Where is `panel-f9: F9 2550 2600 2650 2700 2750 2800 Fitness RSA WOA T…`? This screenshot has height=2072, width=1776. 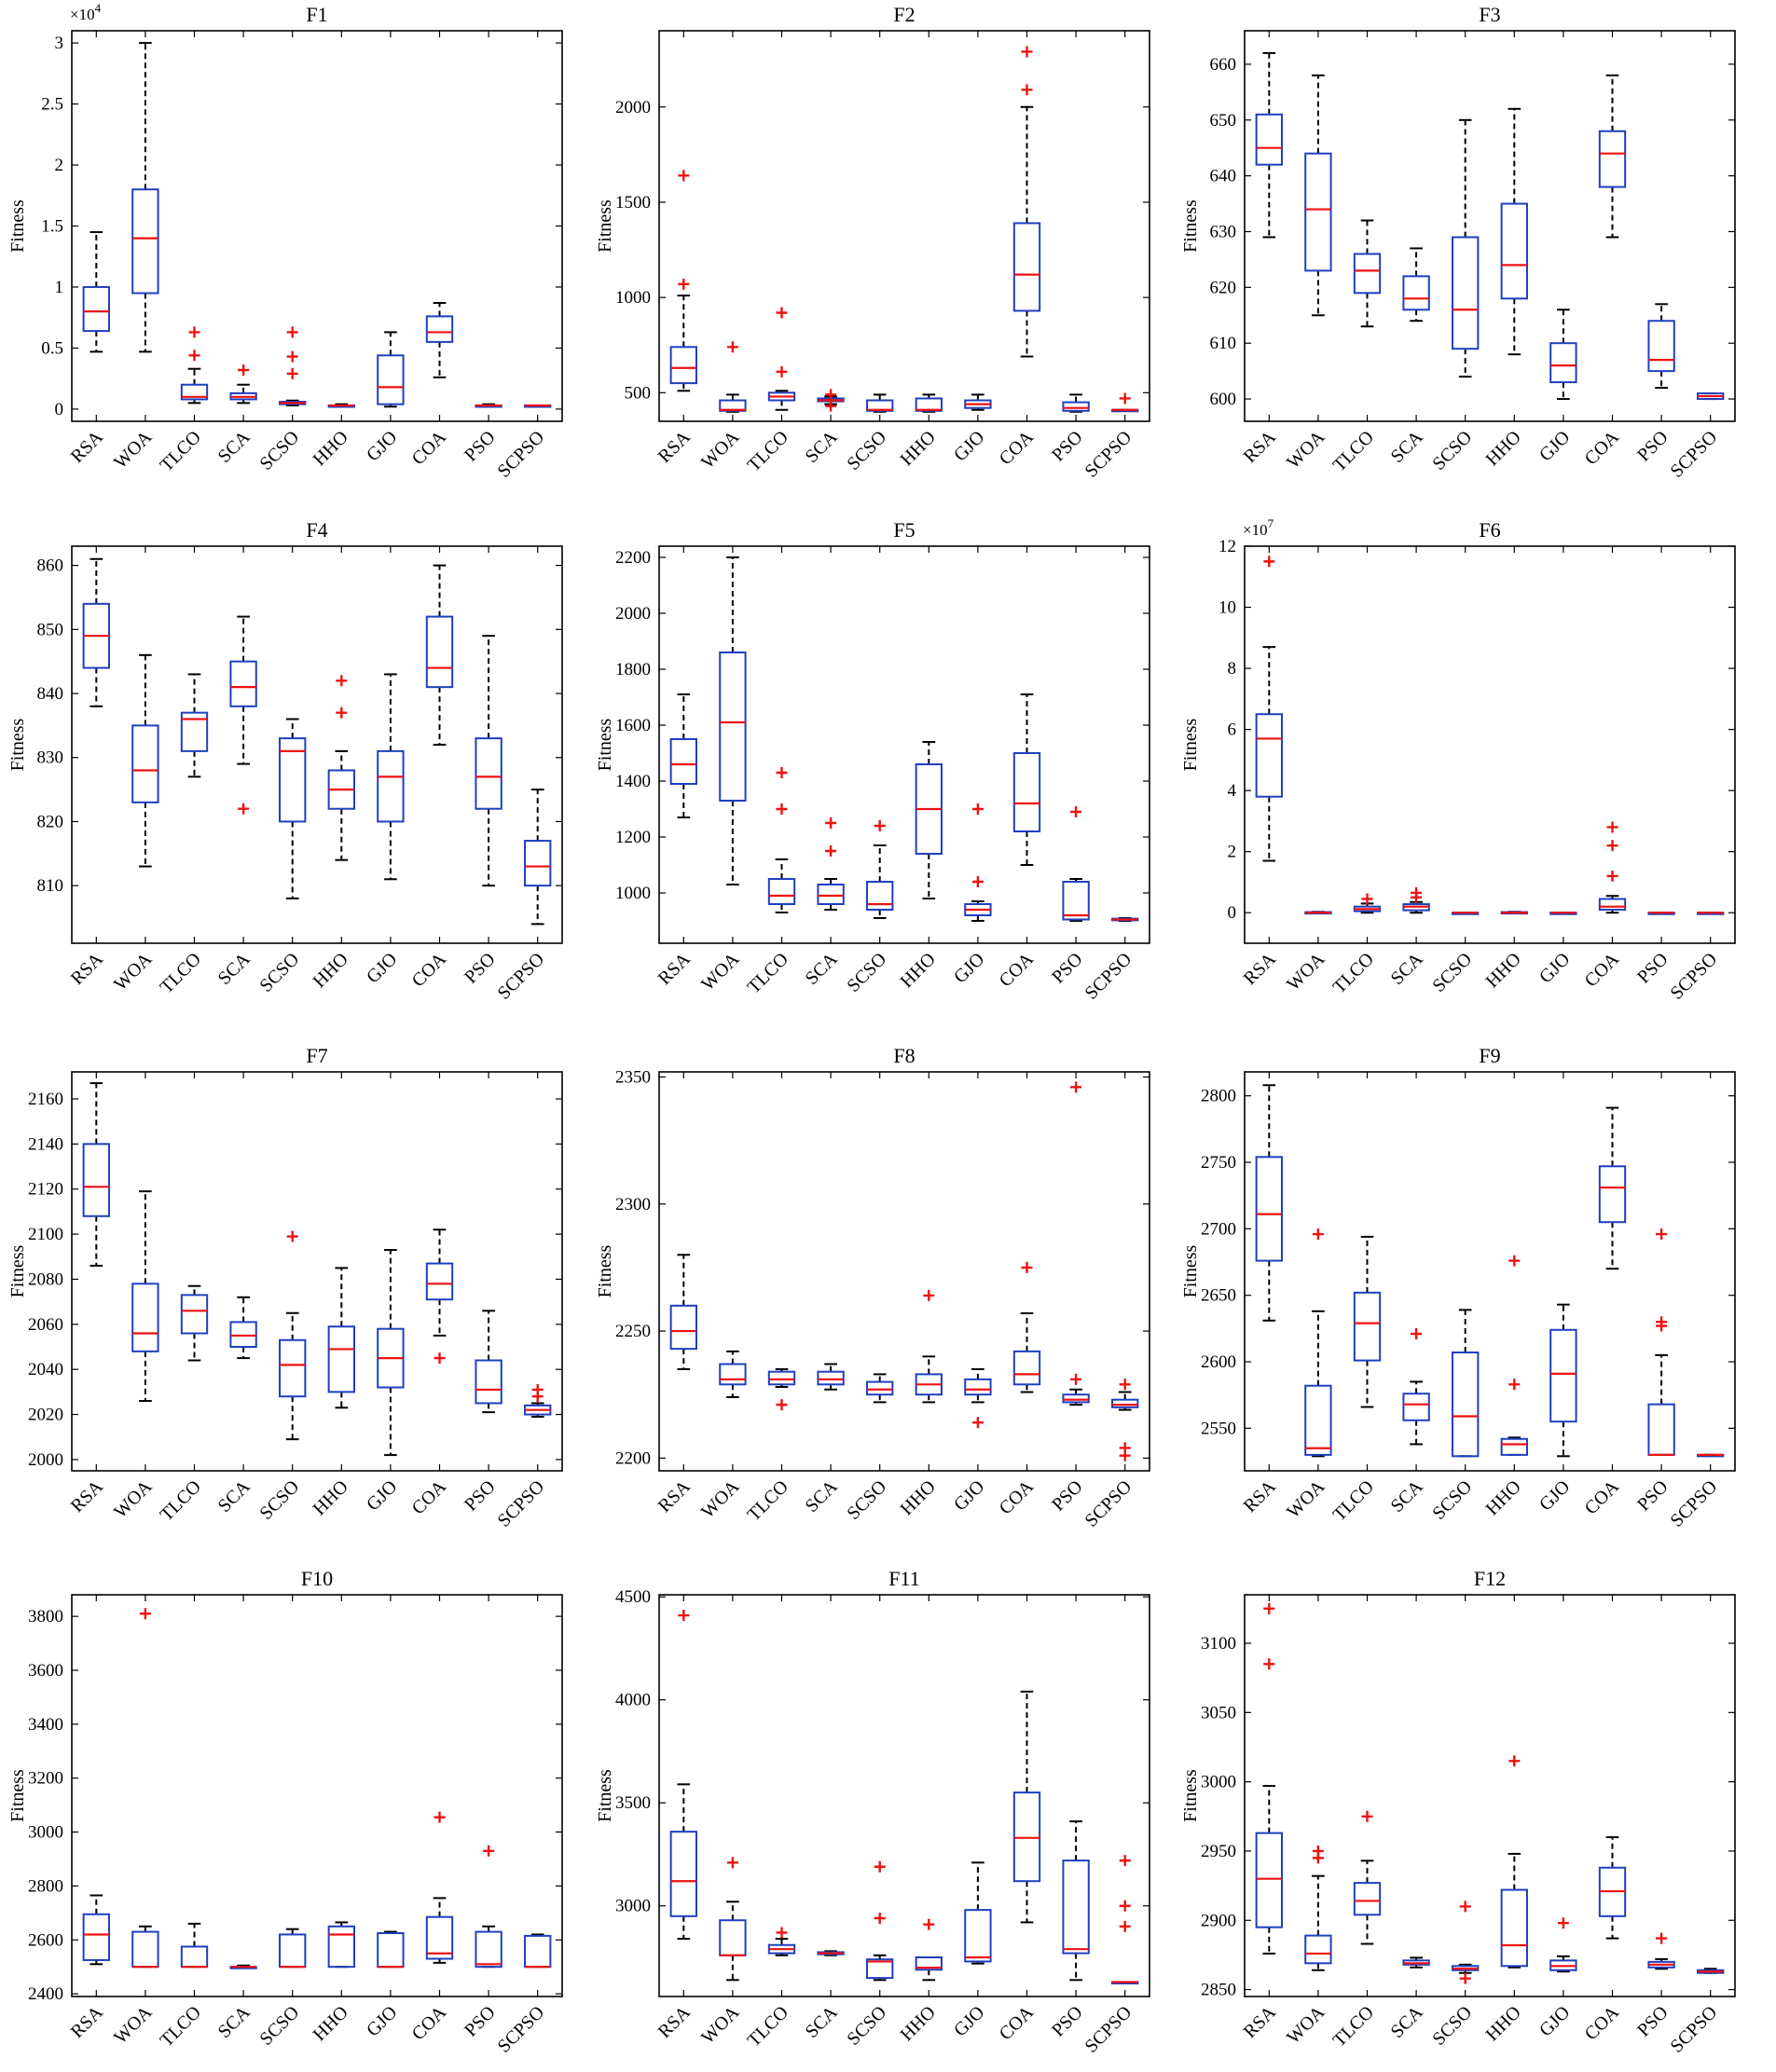
panel-f9: F9 2550 2600 2650 2700 2750 2800 Fitness RSA WOA T… is located at coordinates (1458, 1287).